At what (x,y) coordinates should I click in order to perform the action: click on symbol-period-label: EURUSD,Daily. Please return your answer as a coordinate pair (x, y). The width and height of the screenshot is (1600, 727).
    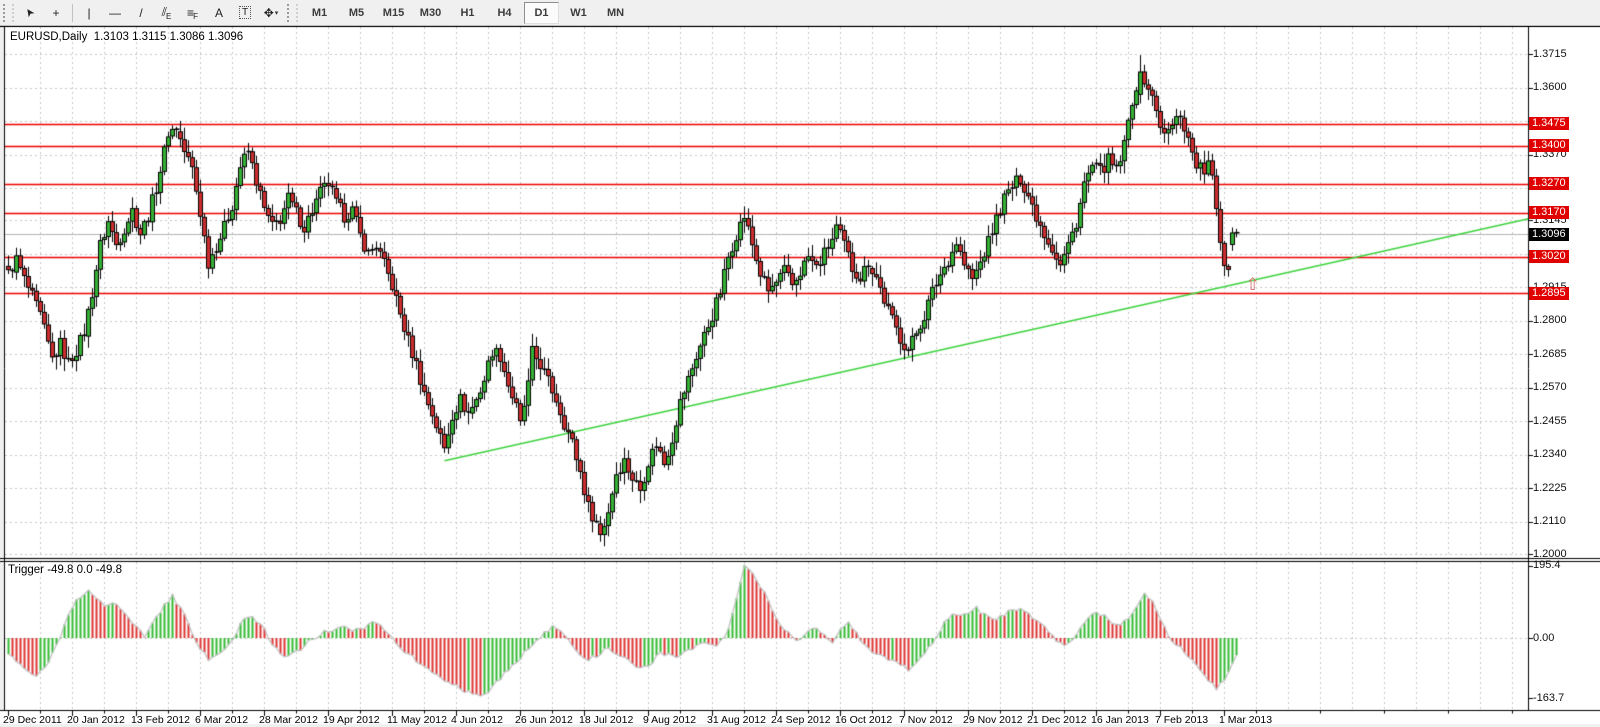
    Looking at the image, I should click on (49, 37).